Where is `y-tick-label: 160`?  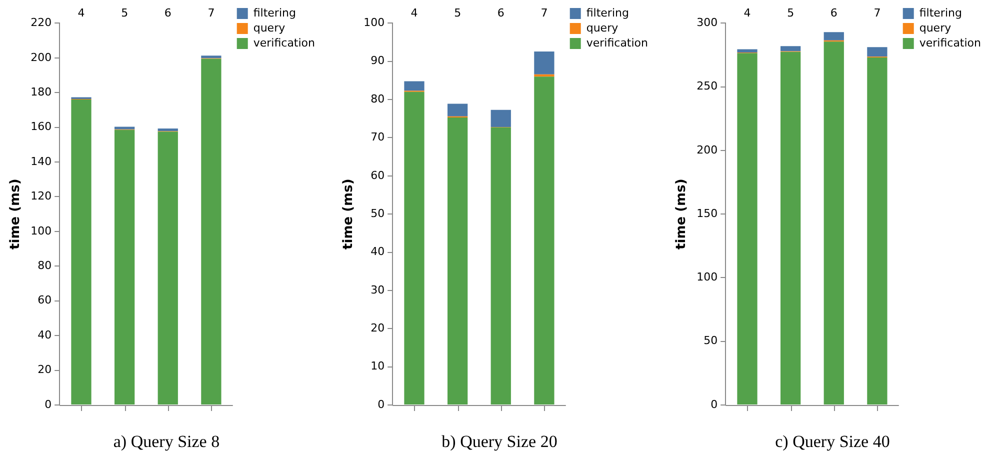 y-tick-label: 160 is located at coordinates (41, 127).